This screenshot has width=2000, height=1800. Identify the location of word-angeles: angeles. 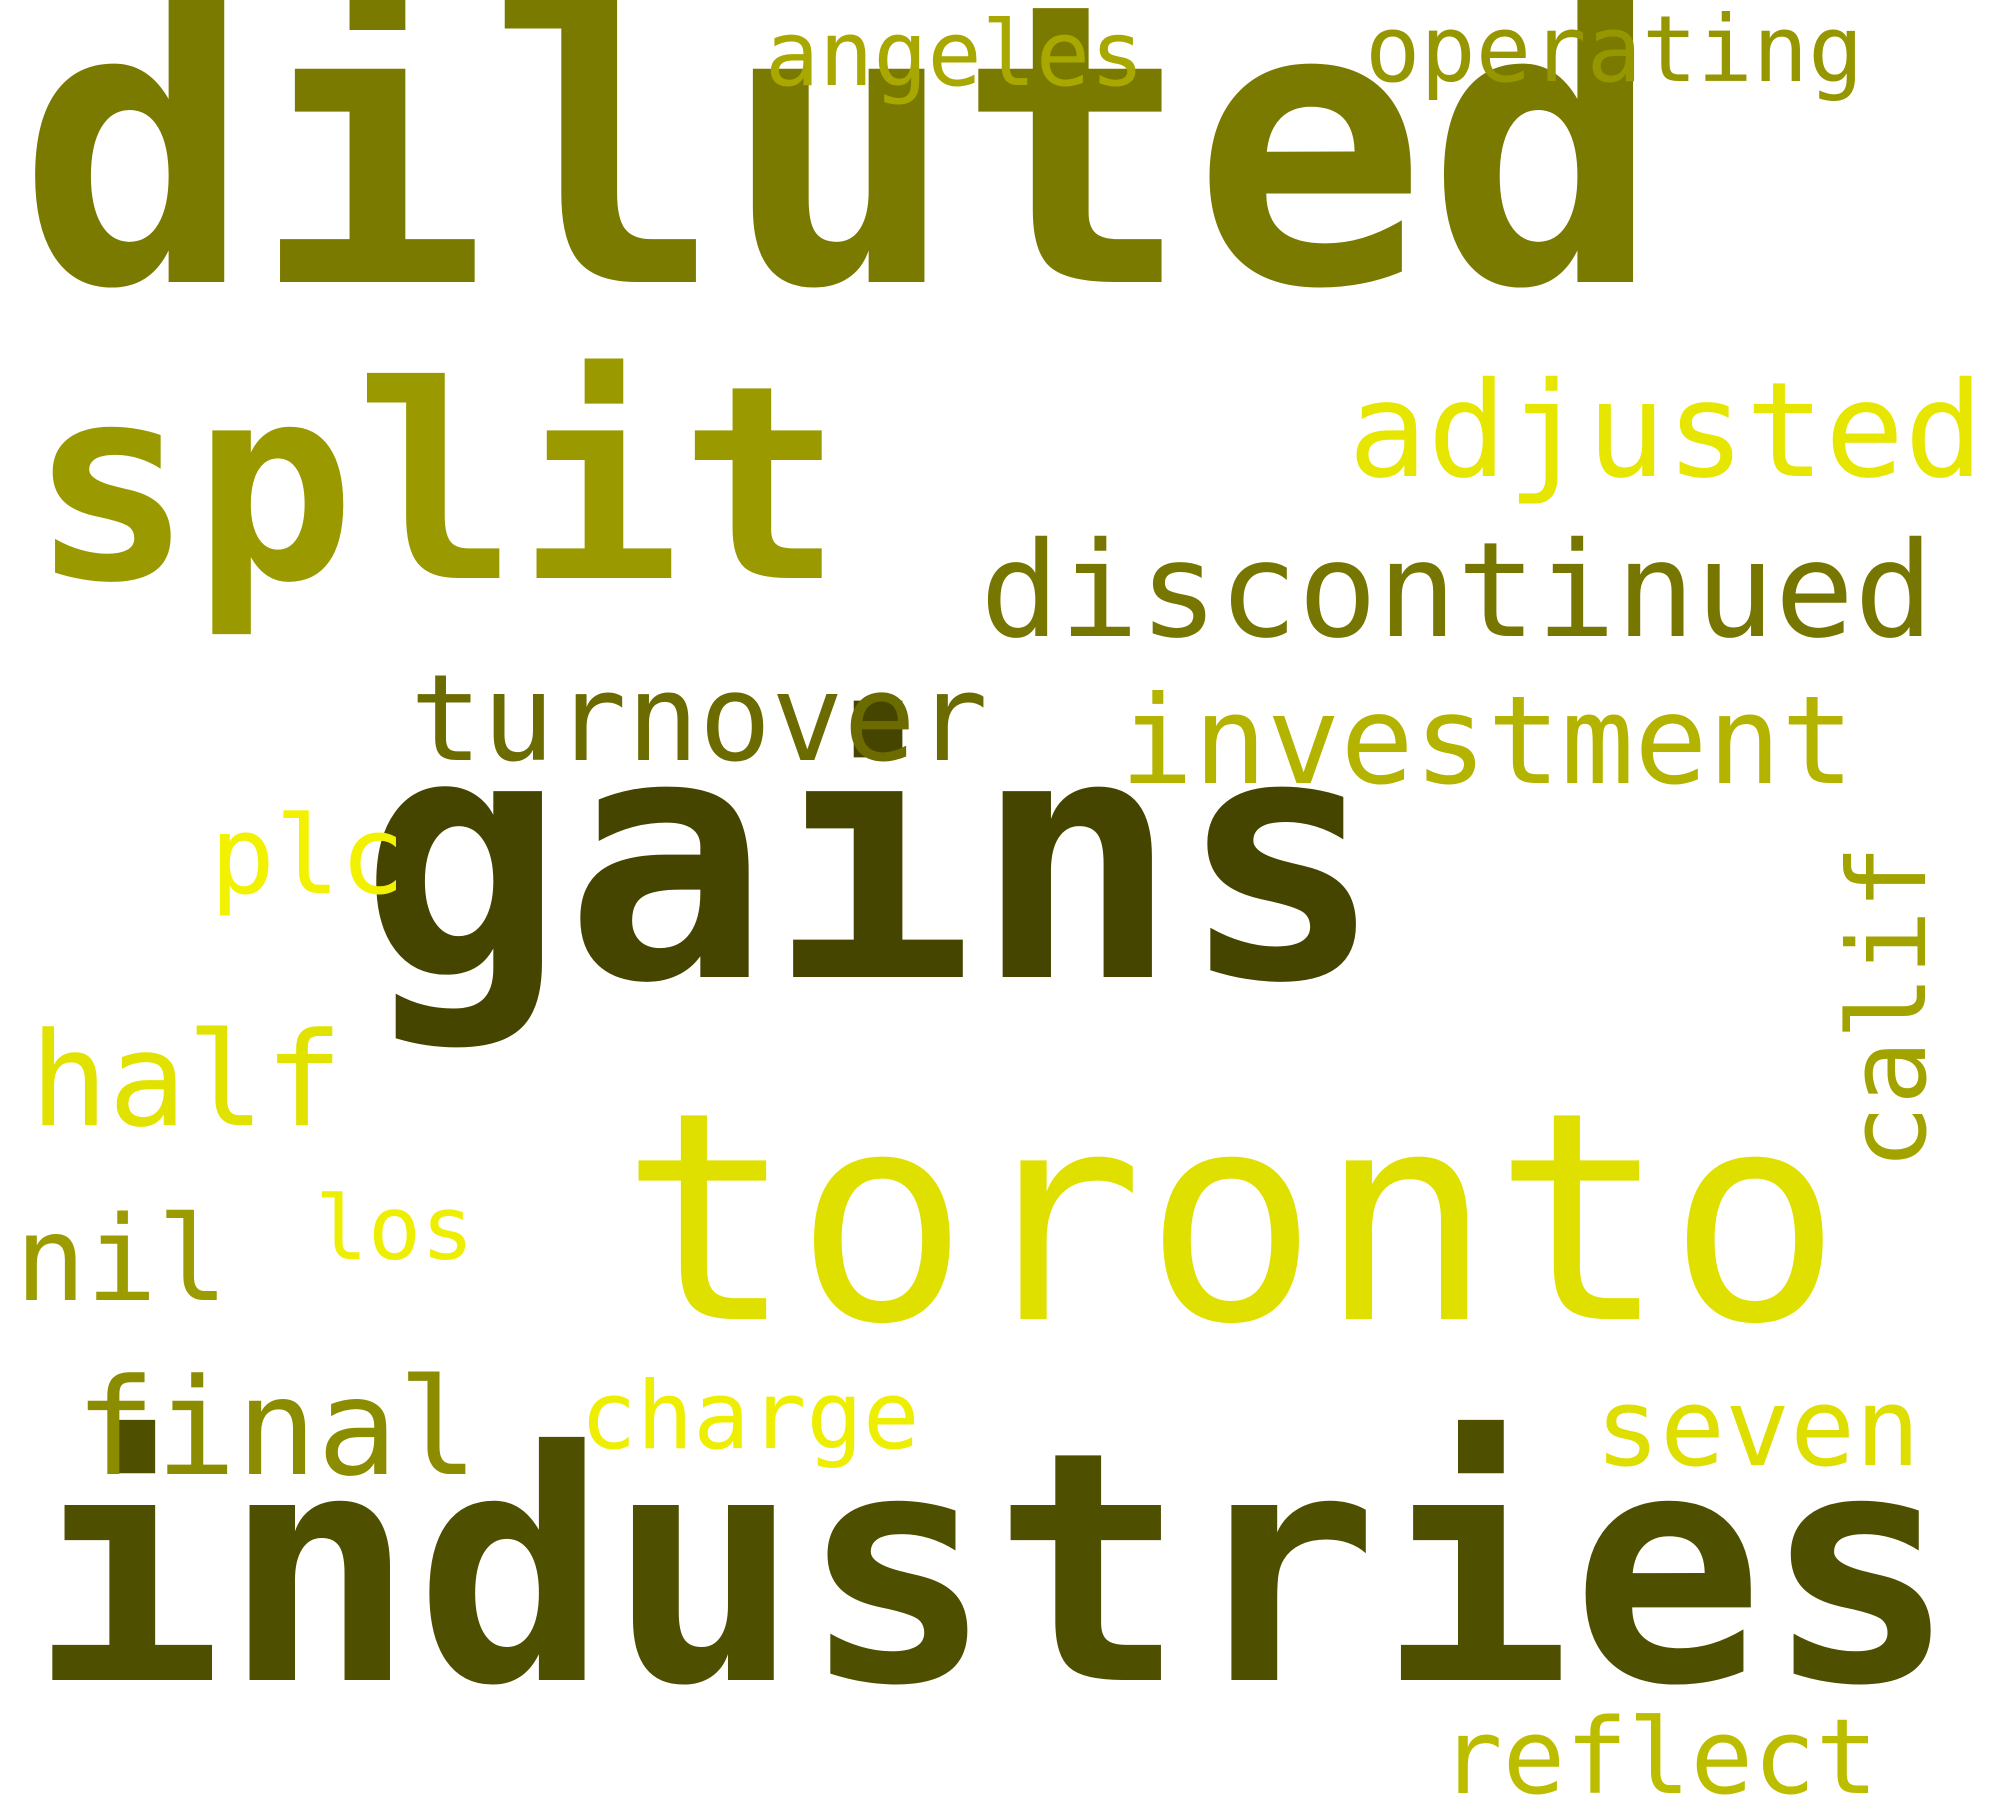
(955, 54).